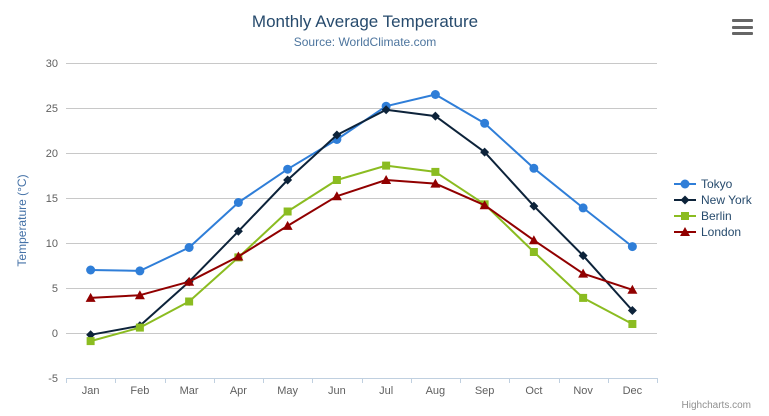 This screenshot has height=416, width=769. I want to click on diamond-marker-icon, so click(685, 200).